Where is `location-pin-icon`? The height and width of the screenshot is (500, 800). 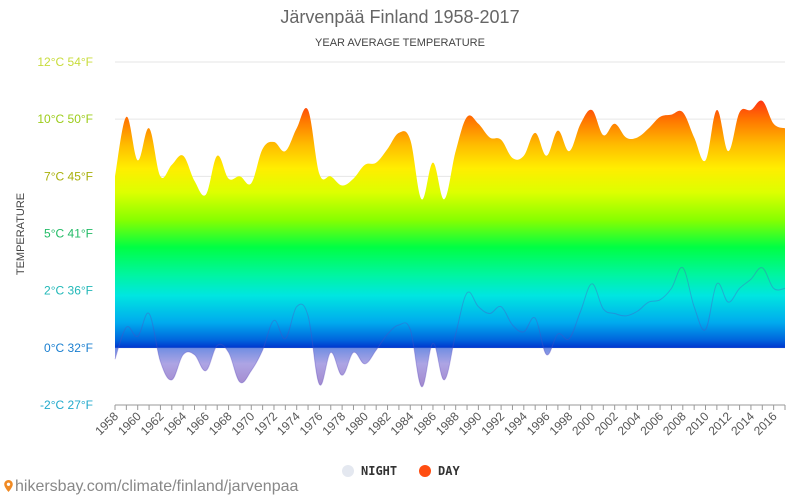
location-pin-icon is located at coordinates (8, 486).